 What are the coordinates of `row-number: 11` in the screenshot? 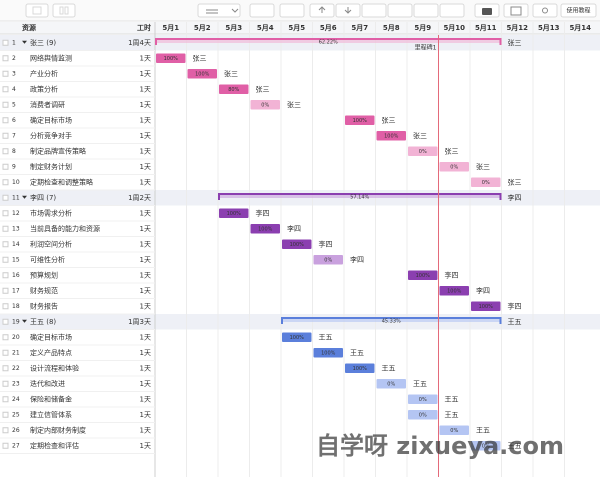 It's located at (16, 197).